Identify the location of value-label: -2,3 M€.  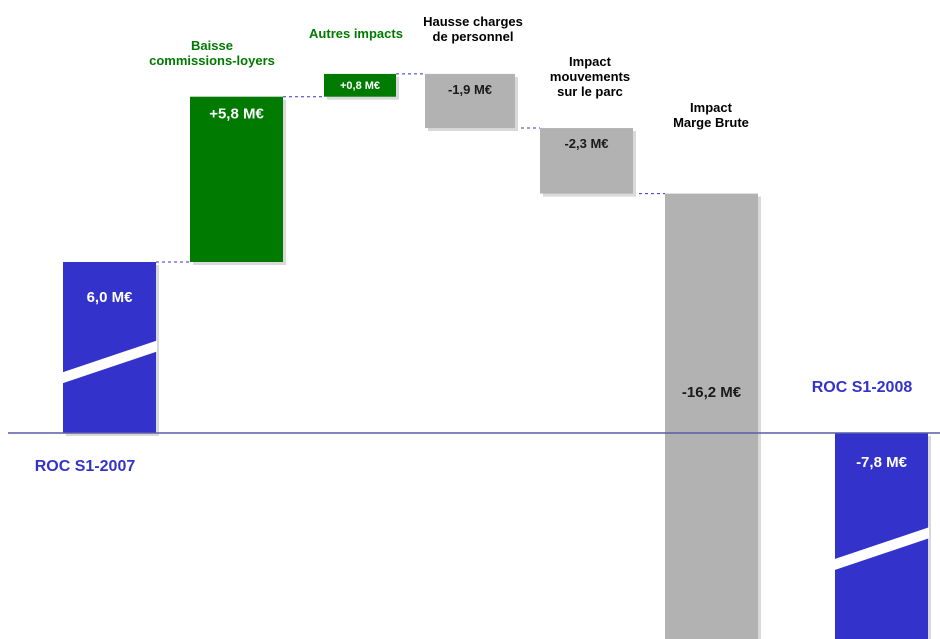
(586, 143).